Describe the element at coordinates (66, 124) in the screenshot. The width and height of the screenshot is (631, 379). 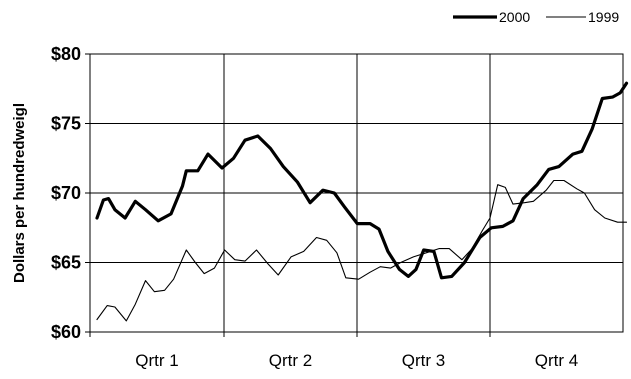
I see `y-tick-label: $75` at that location.